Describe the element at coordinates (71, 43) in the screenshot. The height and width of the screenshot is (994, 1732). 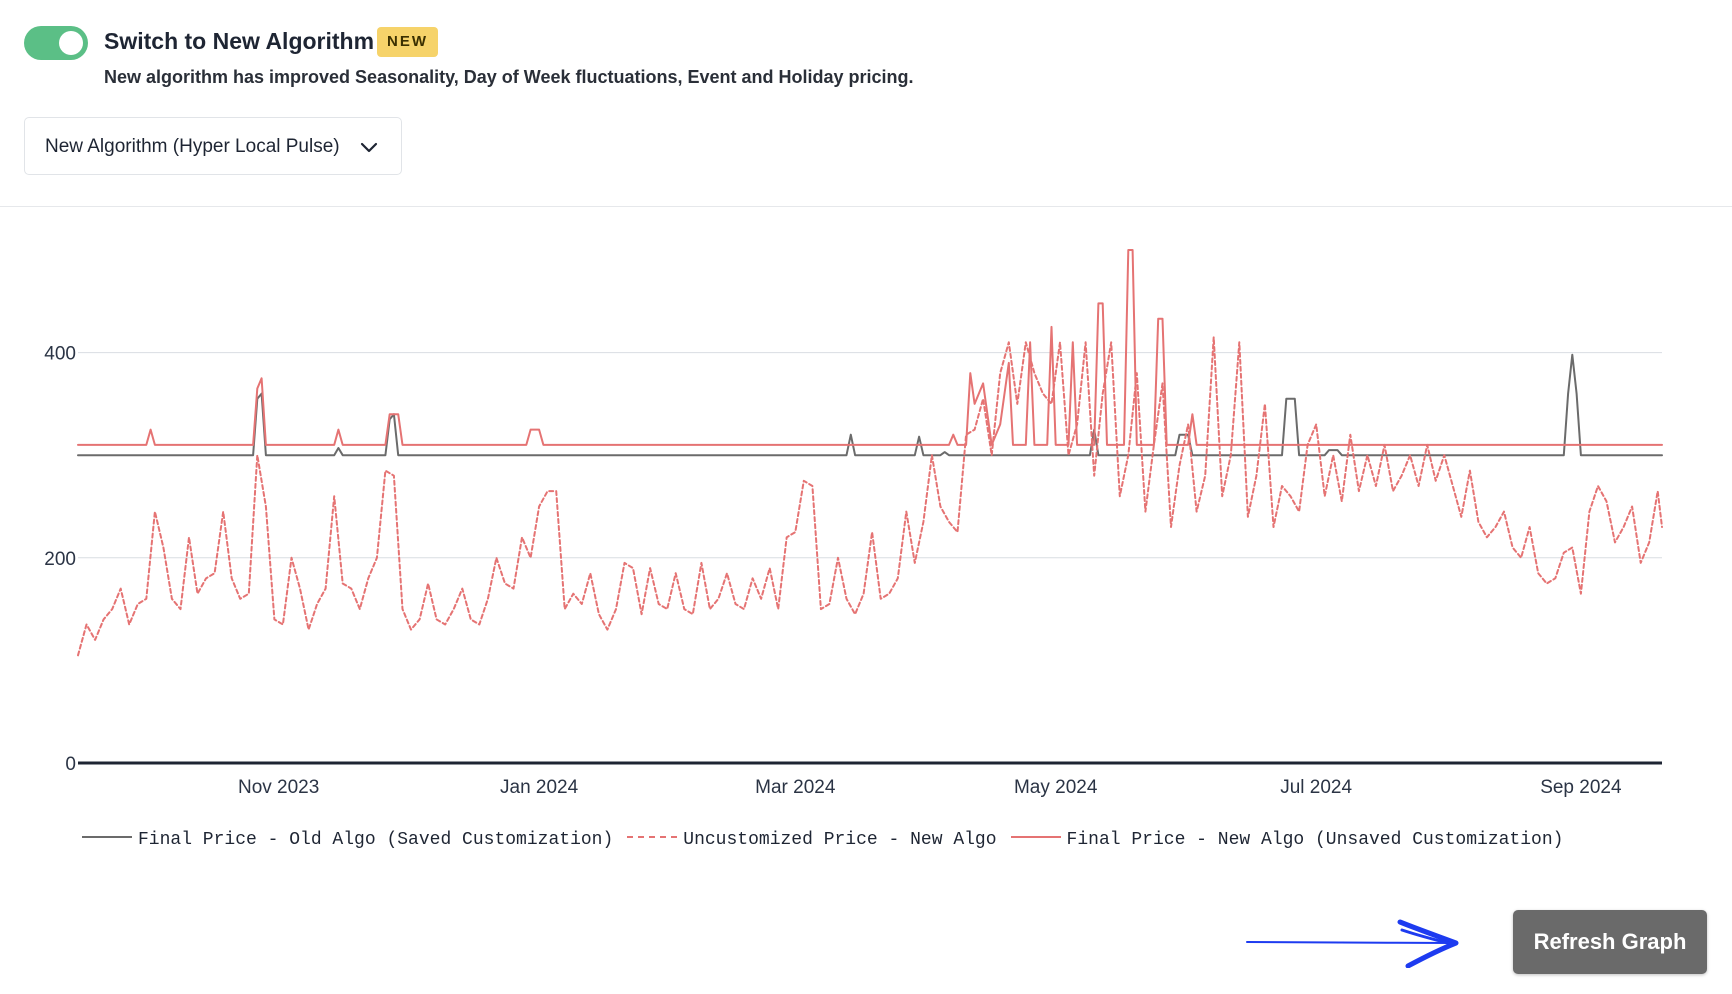
I see `toggle-knob` at that location.